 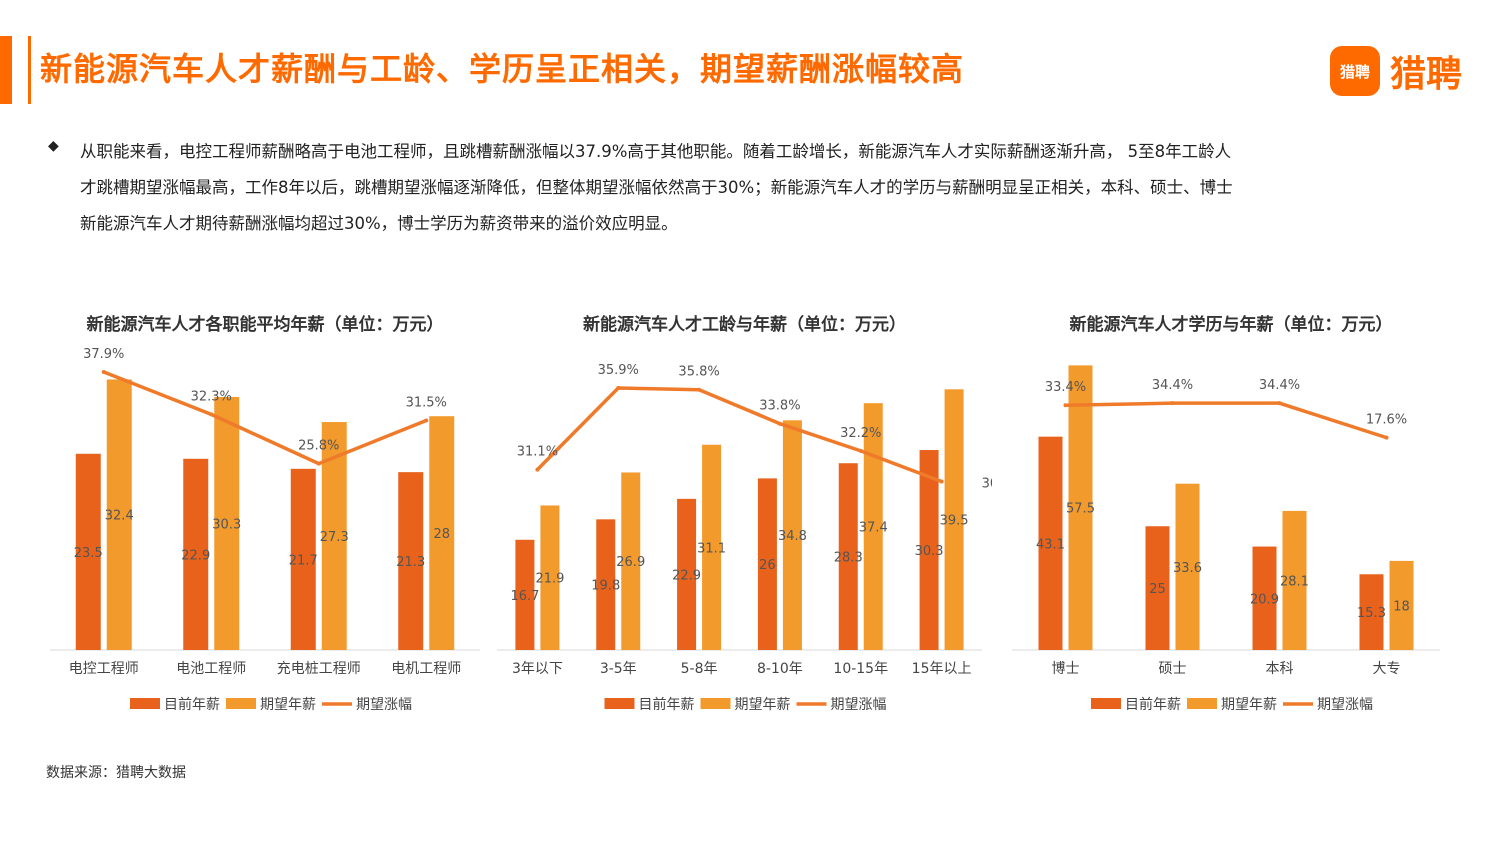 I want to click on summary-line: 新能源汽车人才期待薪酬涨幅均超过30%，博士学历为薪资带来的溢价效应明显。, so click(x=379, y=223).